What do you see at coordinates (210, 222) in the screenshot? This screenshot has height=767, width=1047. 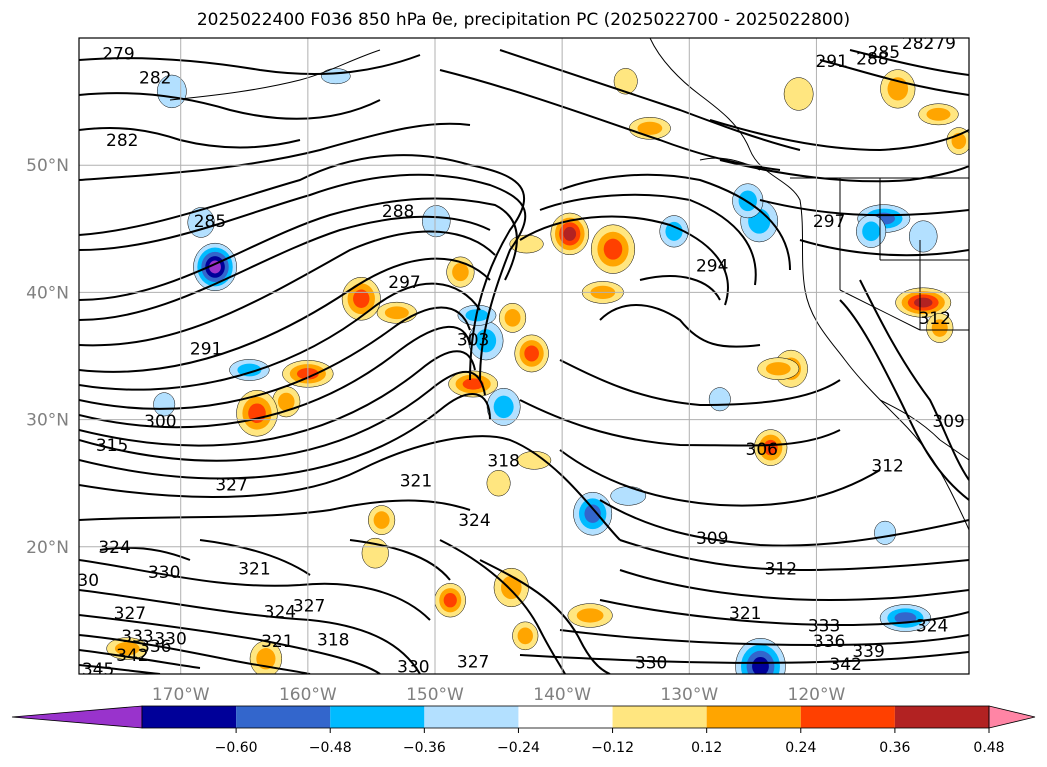 I see `contour-label: 285` at bounding box center [210, 222].